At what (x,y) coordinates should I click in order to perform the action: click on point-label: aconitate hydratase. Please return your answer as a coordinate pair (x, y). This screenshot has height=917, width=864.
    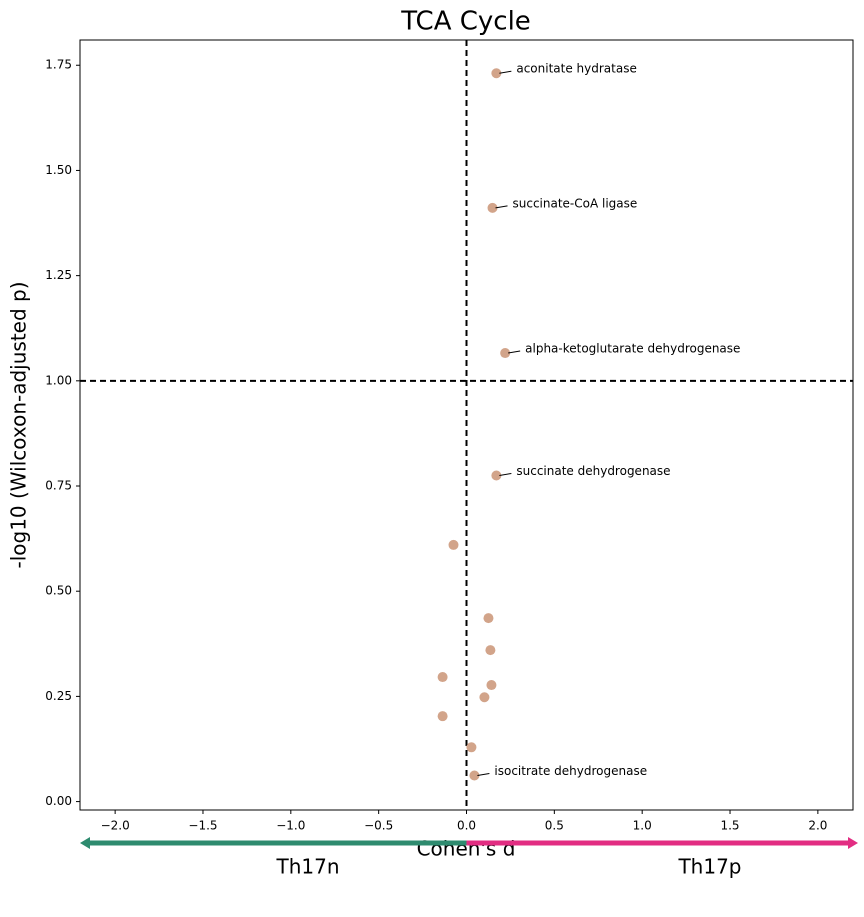
    Looking at the image, I should click on (576, 69).